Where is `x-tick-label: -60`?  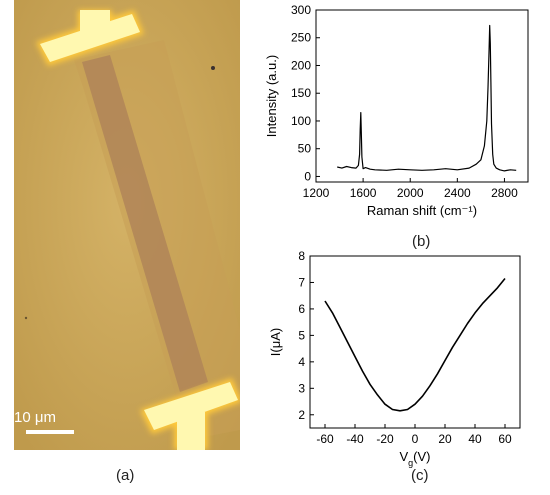 x-tick-label: -60 is located at coordinates (325, 439).